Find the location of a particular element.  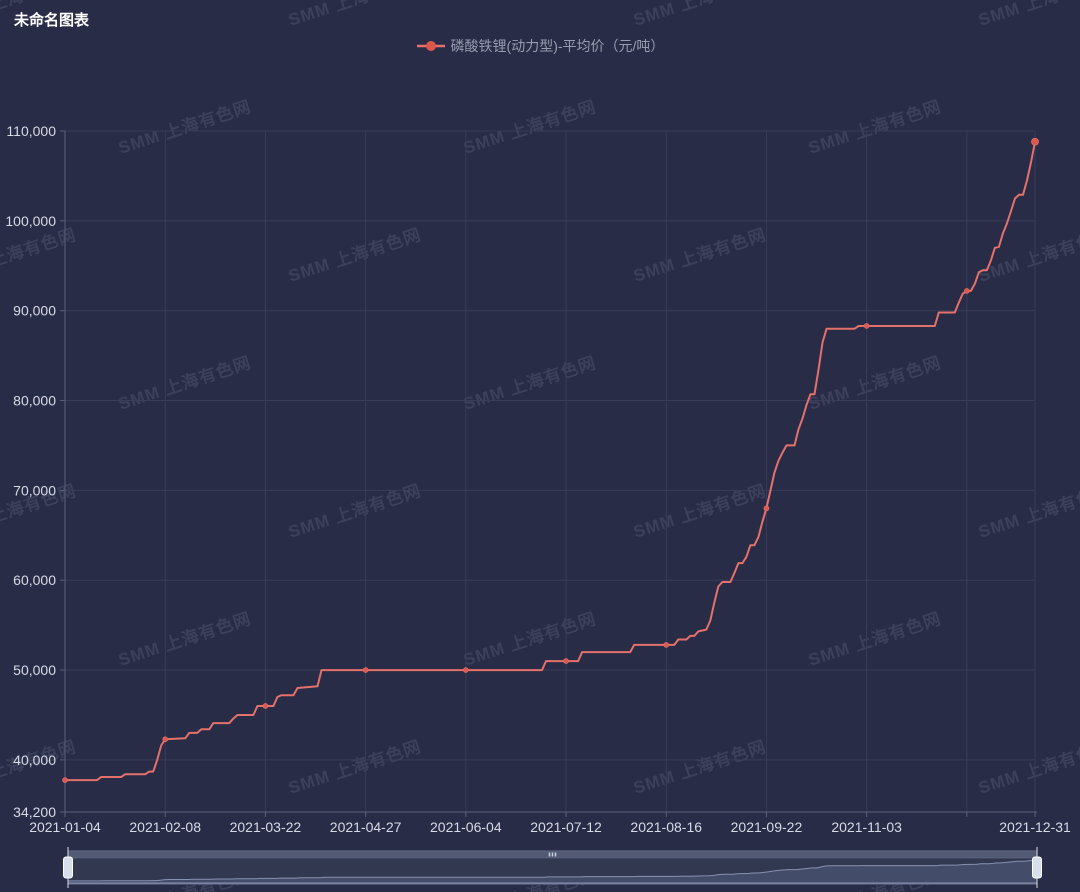

x-axis-label: 2021-07-12 is located at coordinates (566, 827).